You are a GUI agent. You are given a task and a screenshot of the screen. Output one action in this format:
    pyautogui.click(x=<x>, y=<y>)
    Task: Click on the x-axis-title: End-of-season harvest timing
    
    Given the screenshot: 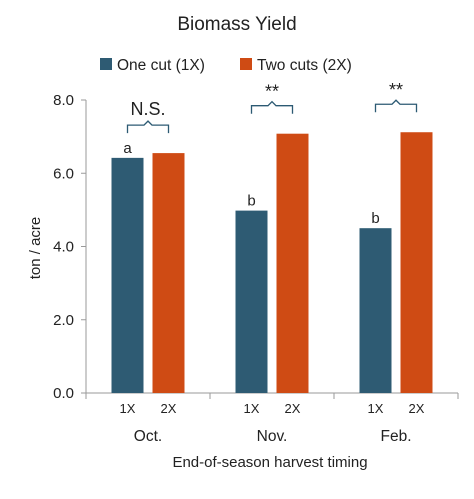 What is the action you would take?
    pyautogui.click(x=269, y=462)
    